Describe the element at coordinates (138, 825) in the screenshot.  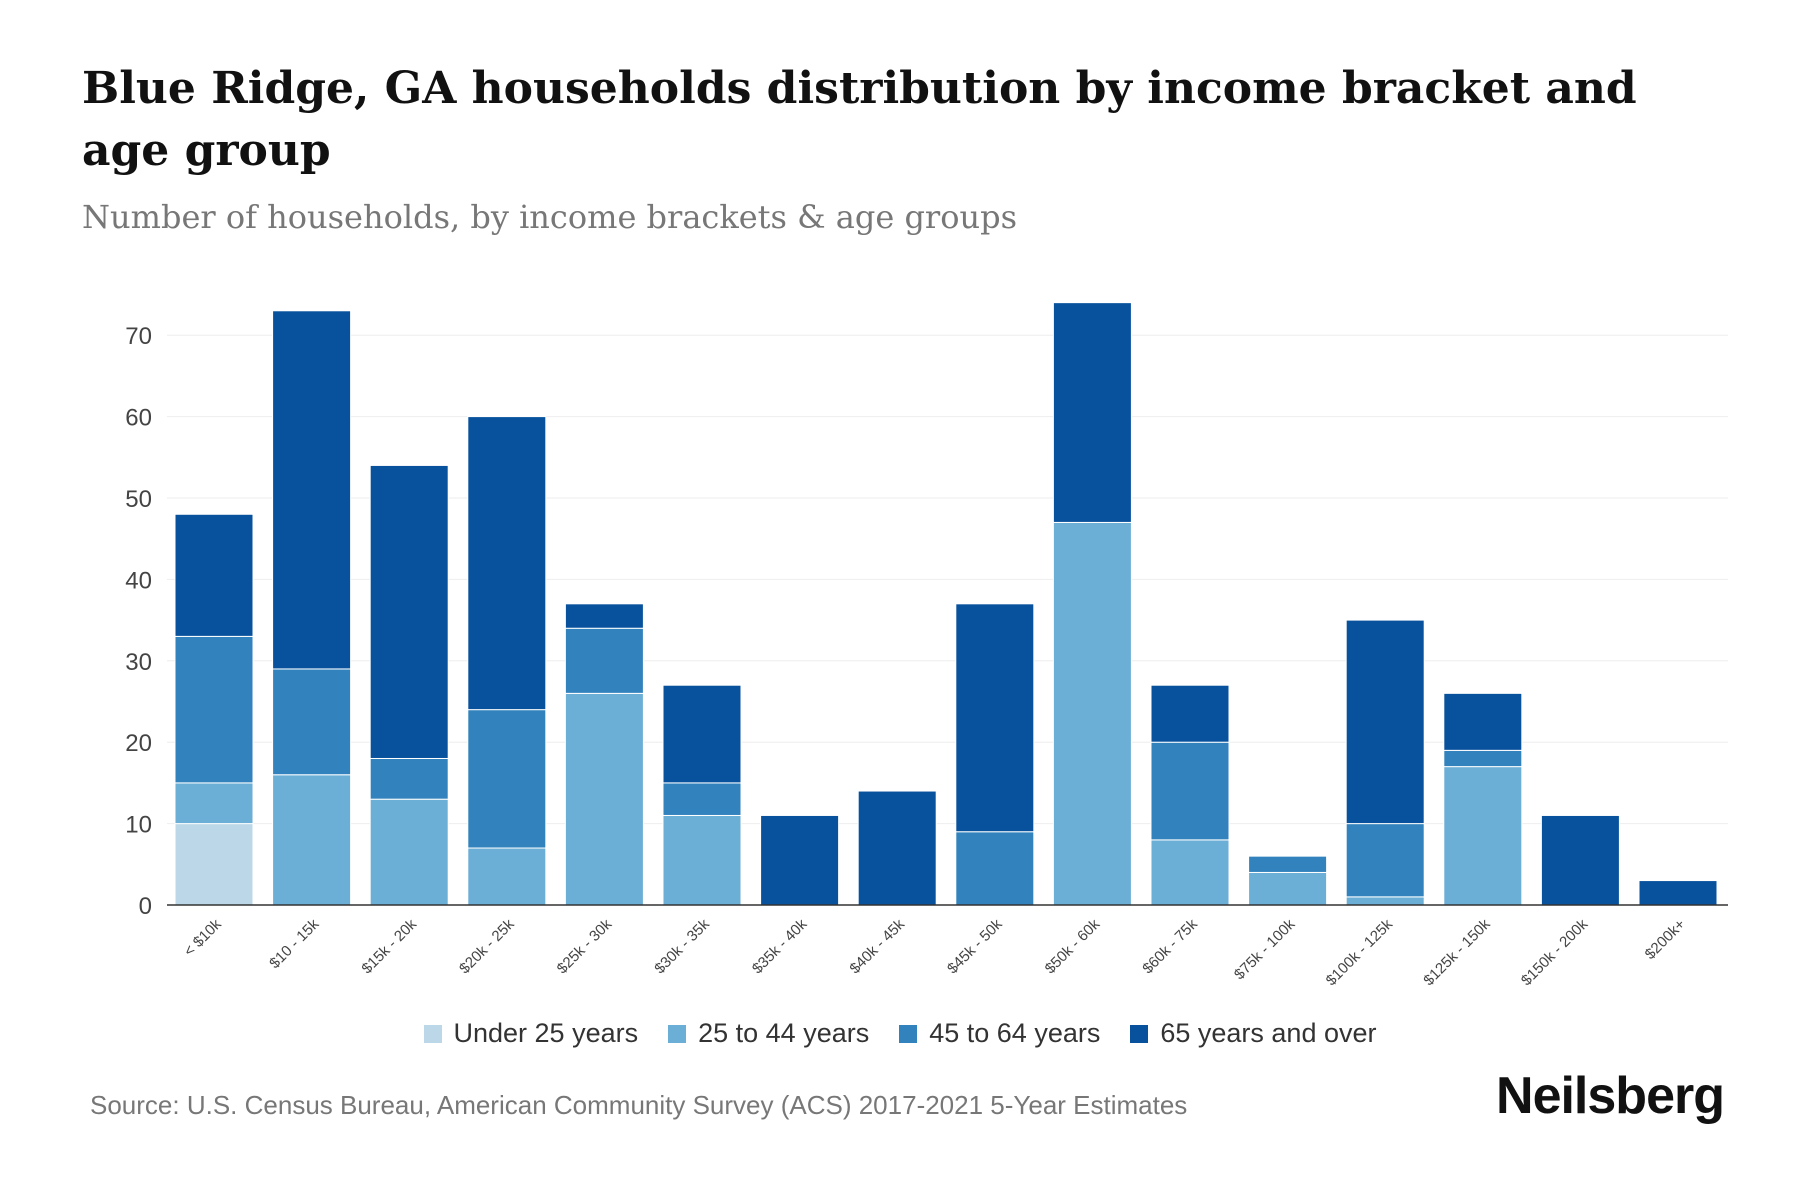
I see `y-tick-label: 10` at that location.